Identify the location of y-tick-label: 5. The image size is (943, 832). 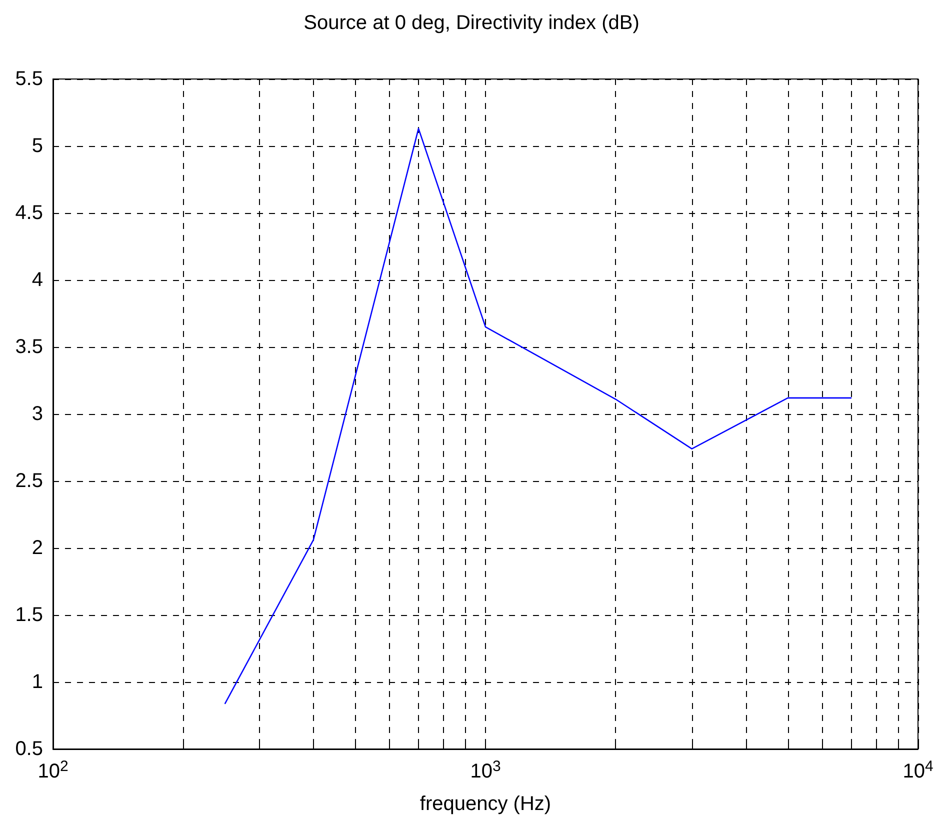
(37, 146).